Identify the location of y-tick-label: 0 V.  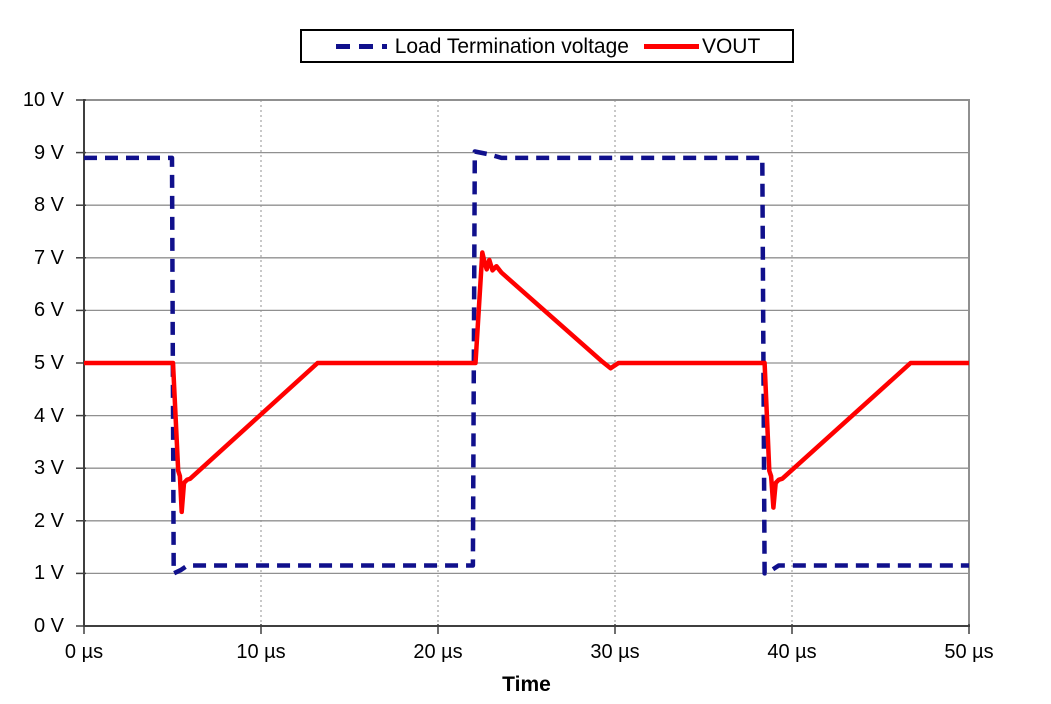
(48, 626).